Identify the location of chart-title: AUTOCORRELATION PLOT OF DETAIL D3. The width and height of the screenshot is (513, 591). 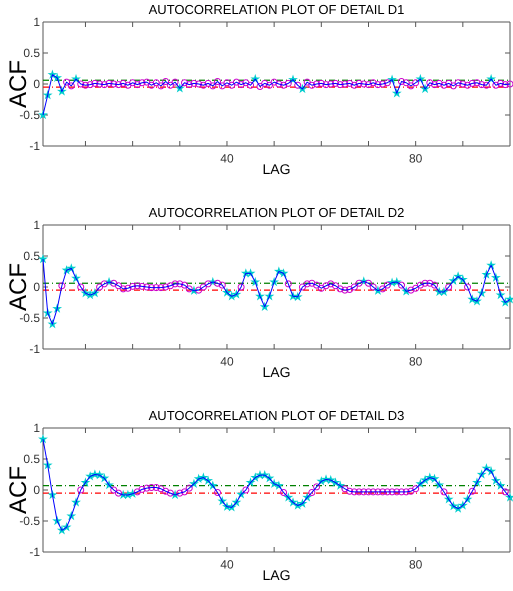
(276, 415).